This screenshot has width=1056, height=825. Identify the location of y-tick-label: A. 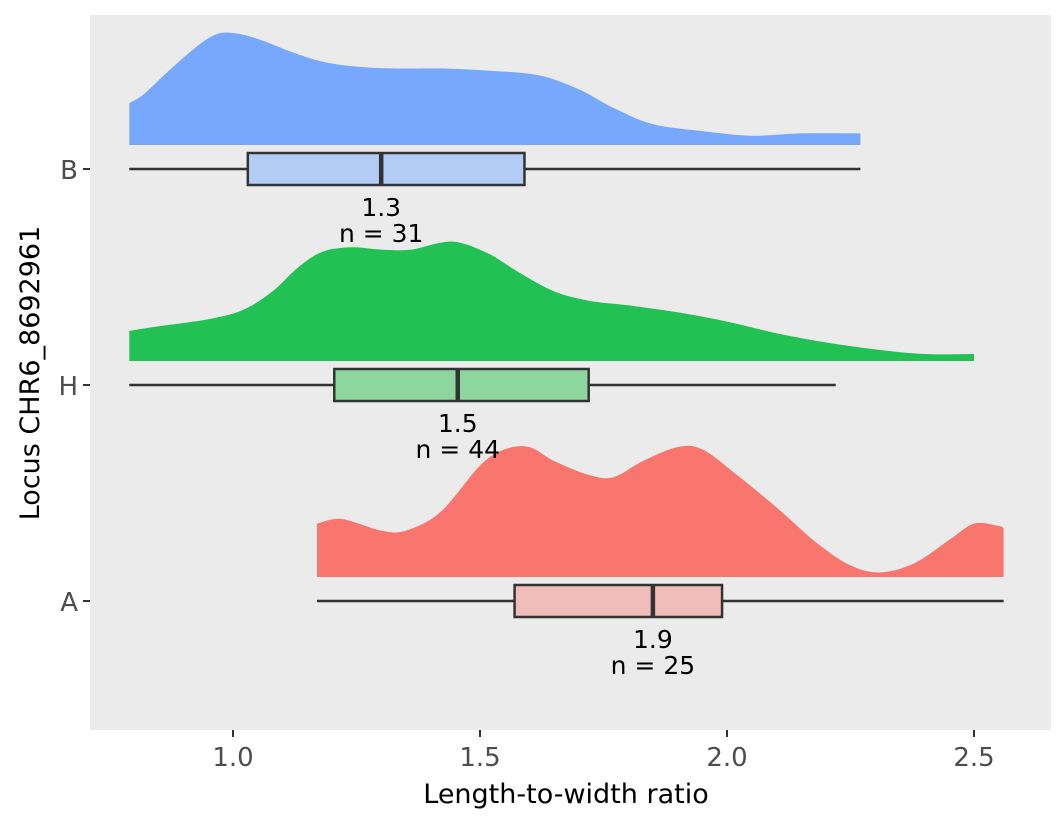
(69, 603).